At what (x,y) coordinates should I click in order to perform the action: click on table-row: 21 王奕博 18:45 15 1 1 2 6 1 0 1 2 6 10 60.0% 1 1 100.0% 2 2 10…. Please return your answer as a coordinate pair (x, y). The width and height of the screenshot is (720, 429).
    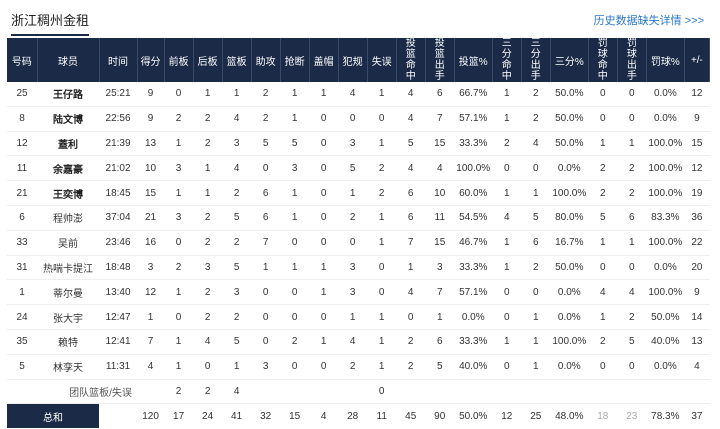
    Looking at the image, I should click on (358, 193).